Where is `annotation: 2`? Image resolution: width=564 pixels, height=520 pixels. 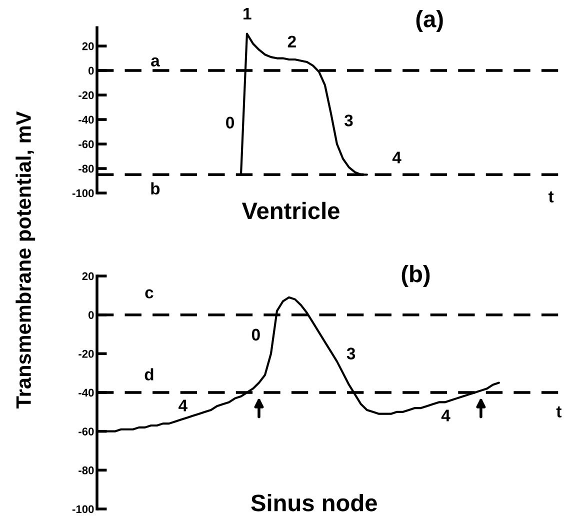 annotation: 2 is located at coordinates (292, 42).